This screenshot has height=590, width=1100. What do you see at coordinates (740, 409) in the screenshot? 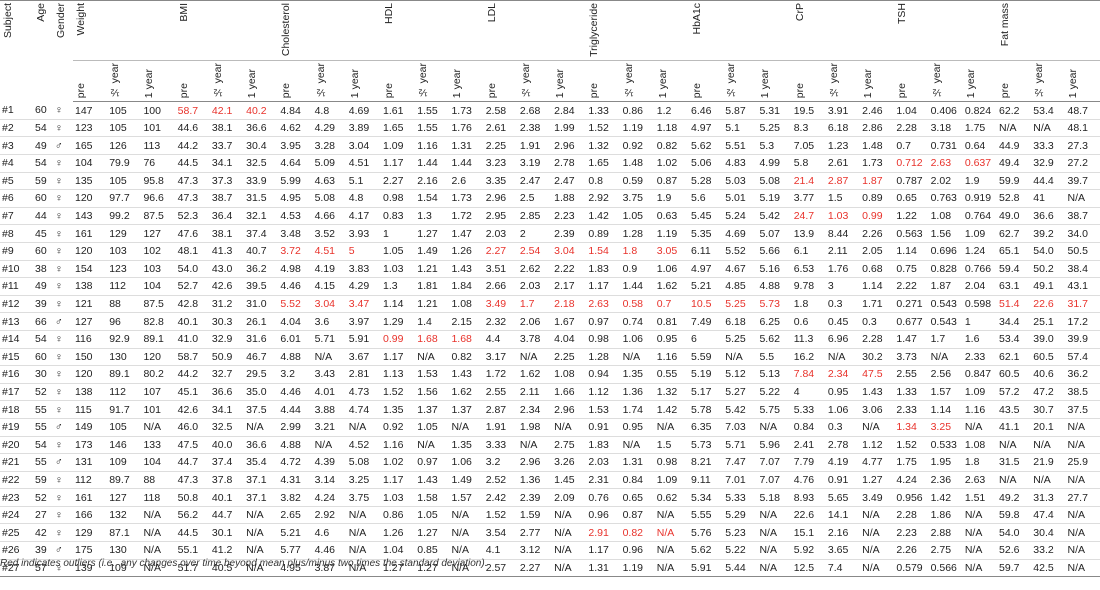
I see `cell: 5.42` at bounding box center [740, 409].